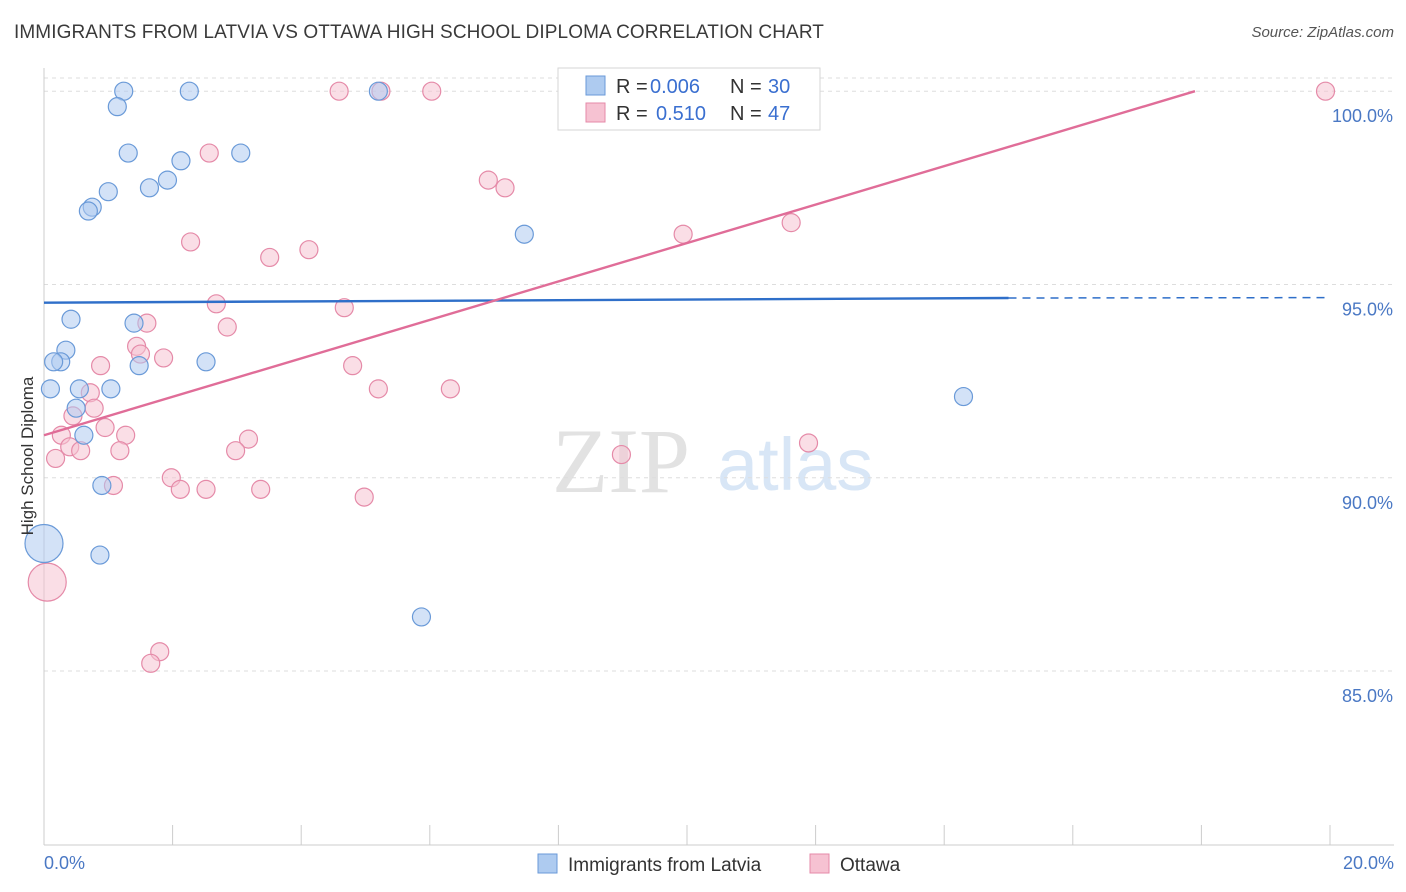 The height and width of the screenshot is (892, 1406). What do you see at coordinates (746, 114) in the screenshot?
I see `legend-n-label-2: N =` at bounding box center [746, 114].